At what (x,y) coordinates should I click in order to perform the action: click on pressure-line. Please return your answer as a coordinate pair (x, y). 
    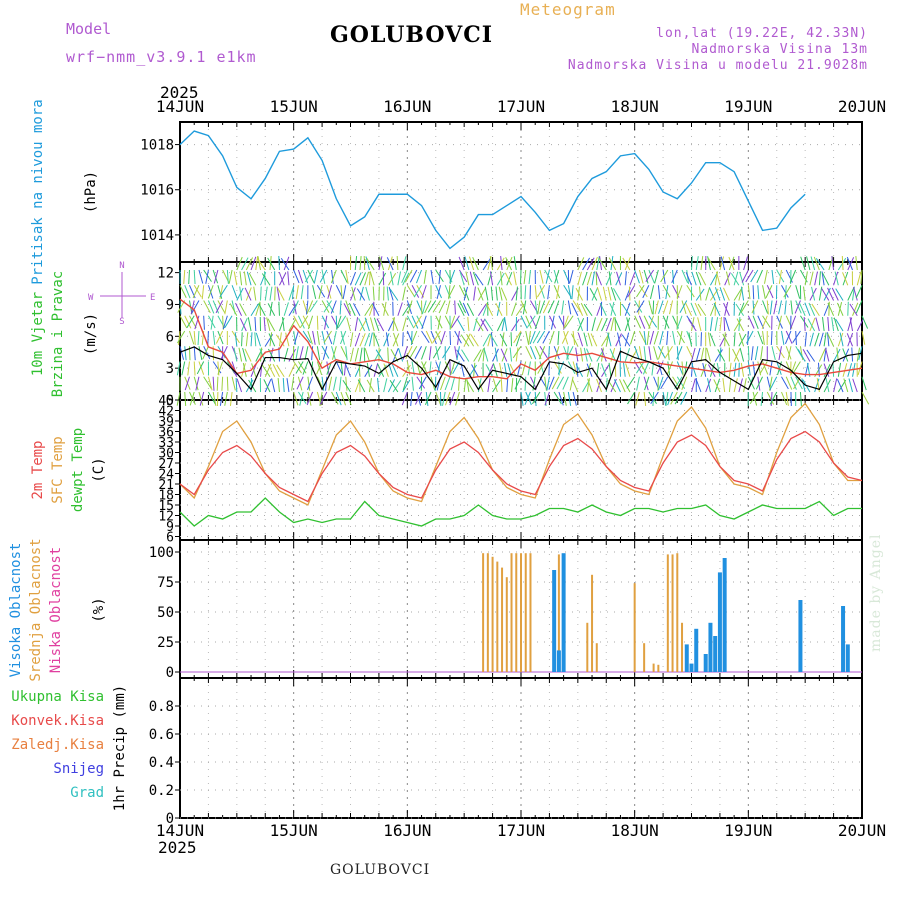
    Looking at the image, I should click on (492, 190).